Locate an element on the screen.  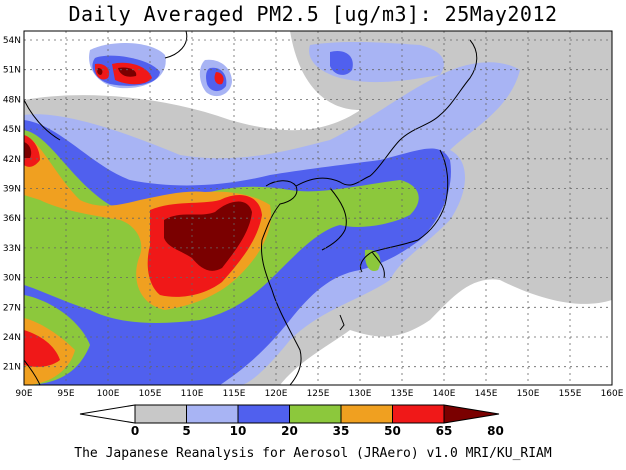
lat-tick-label: 39N is located at coordinates (12, 190).